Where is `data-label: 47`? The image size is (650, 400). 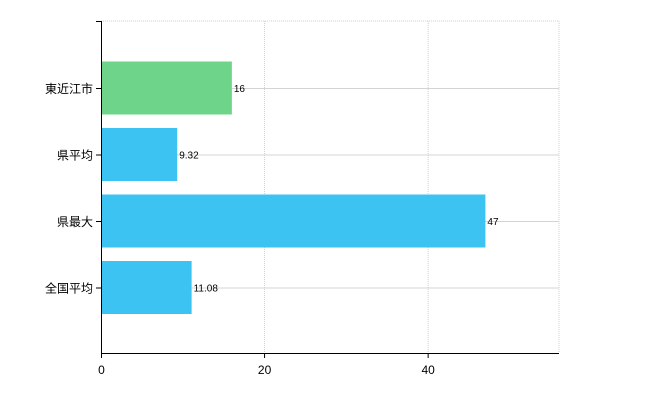 data-label: 47 is located at coordinates (493, 222).